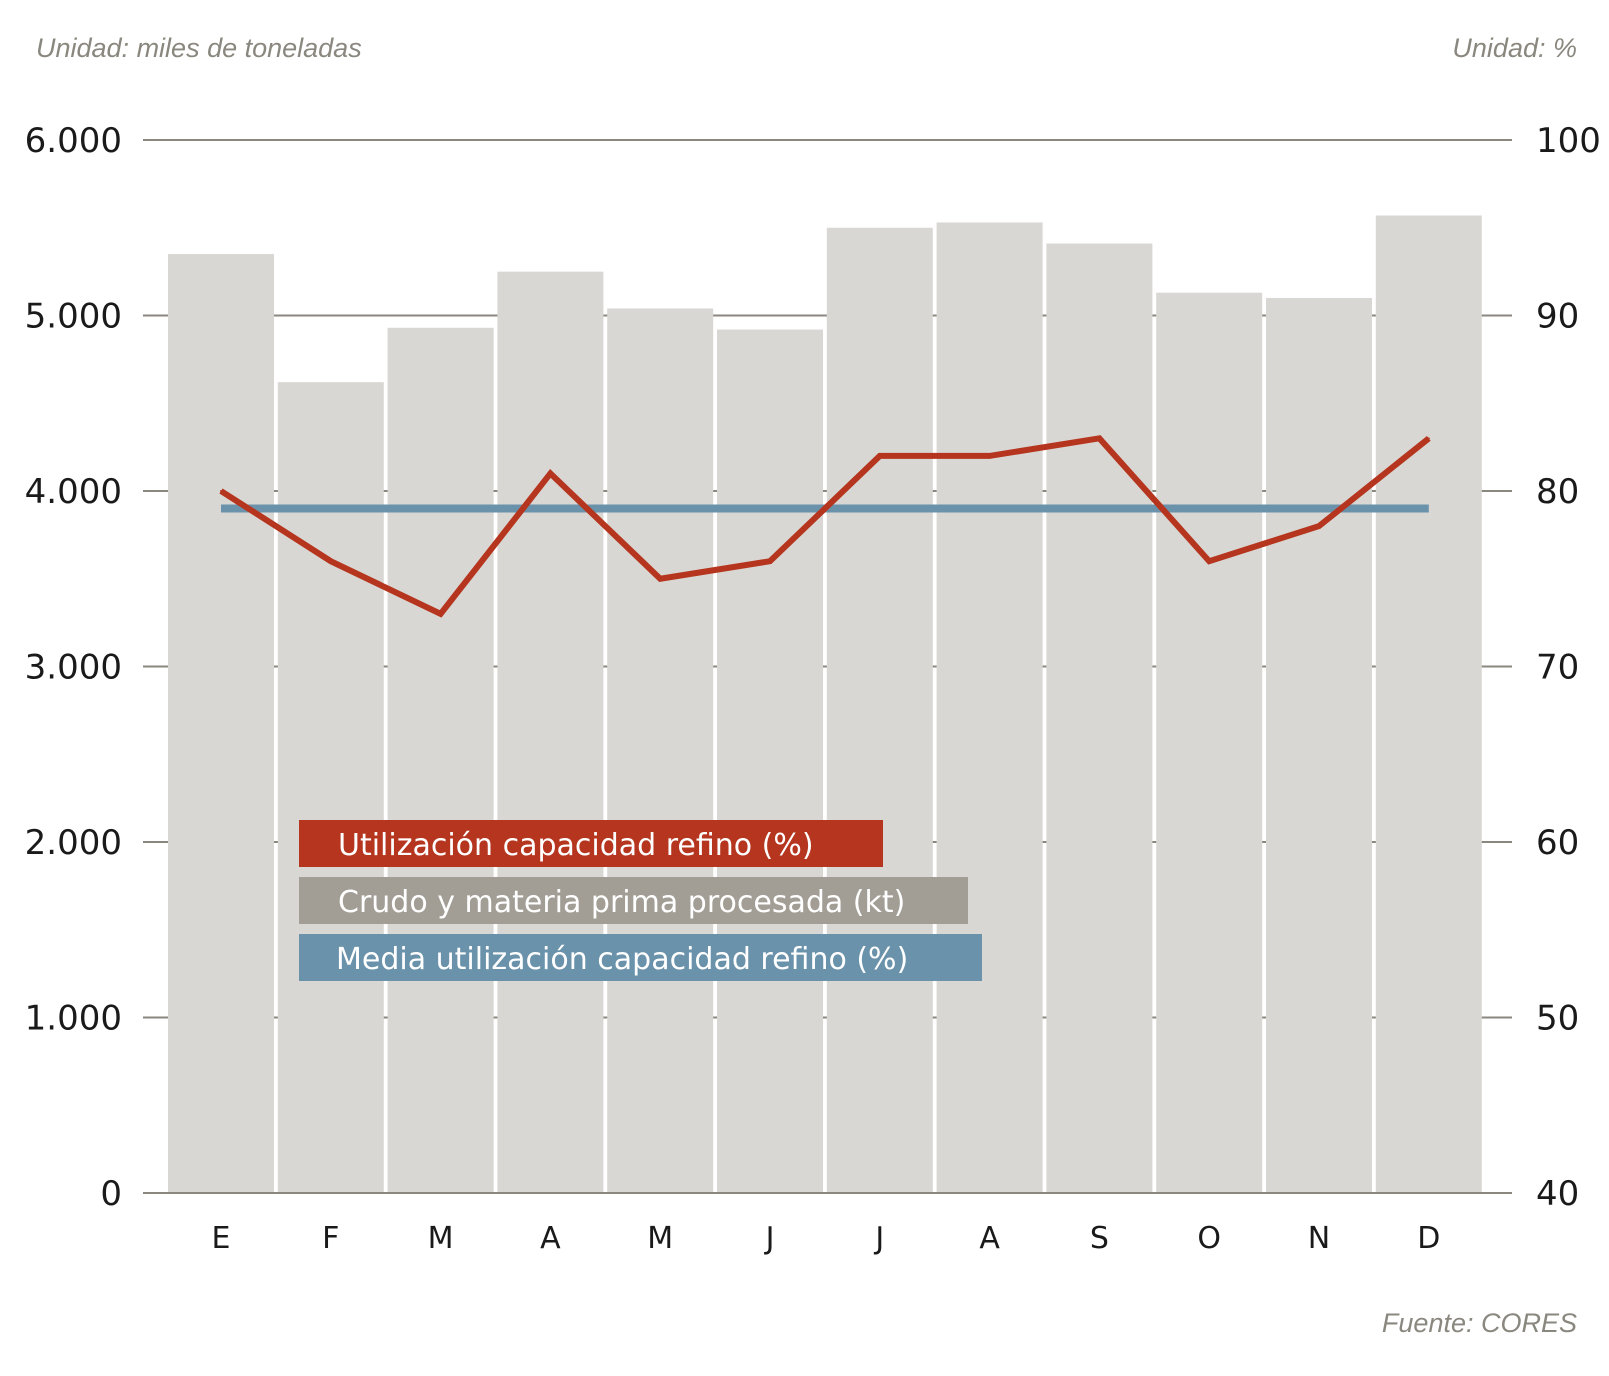  Describe the element at coordinates (1479, 1323) in the screenshot. I see `source-label: Fuente: CORES` at that location.